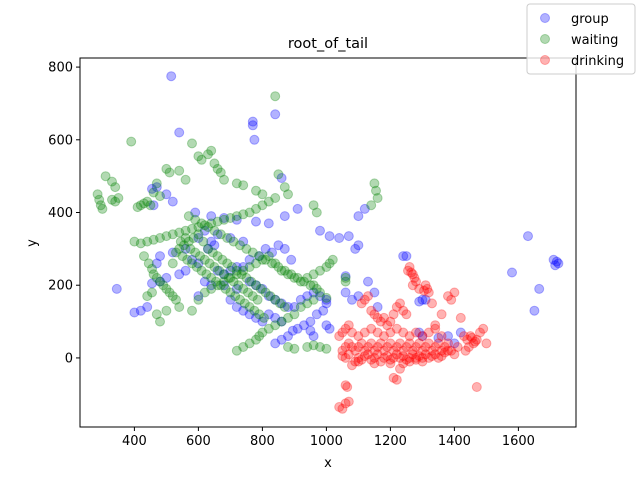 The width and height of the screenshot is (640, 480). What do you see at coordinates (328, 463) in the screenshot?
I see `x-axis-label: x` at bounding box center [328, 463].